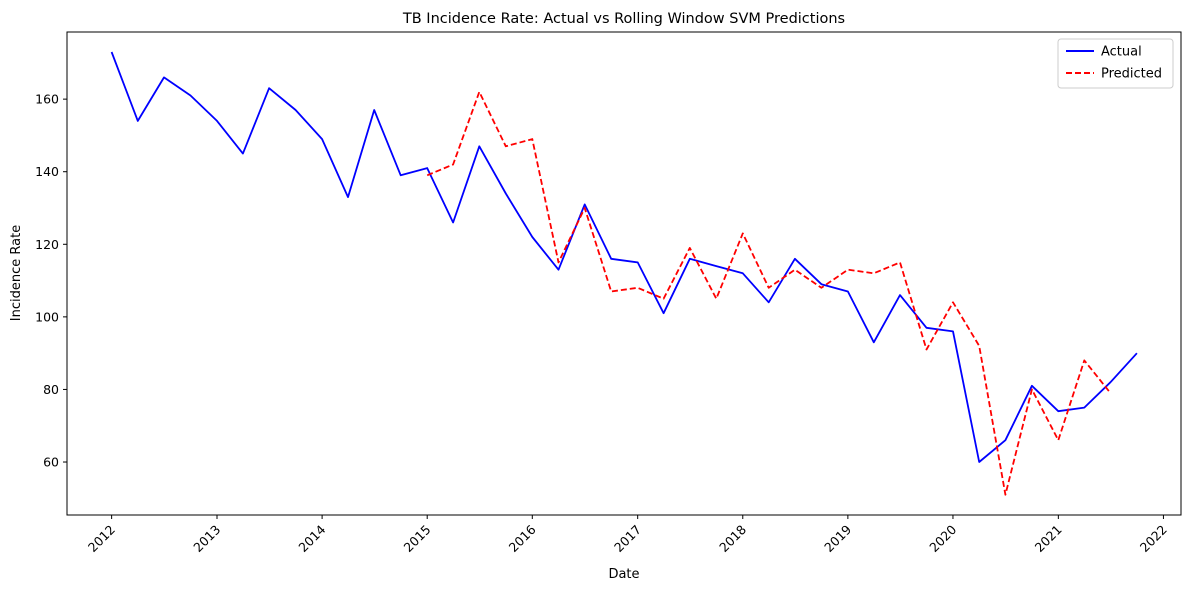 The image size is (1189, 590). Describe the element at coordinates (51, 281) in the screenshot. I see `y-axis: 60 80 100 120 140 160` at that location.